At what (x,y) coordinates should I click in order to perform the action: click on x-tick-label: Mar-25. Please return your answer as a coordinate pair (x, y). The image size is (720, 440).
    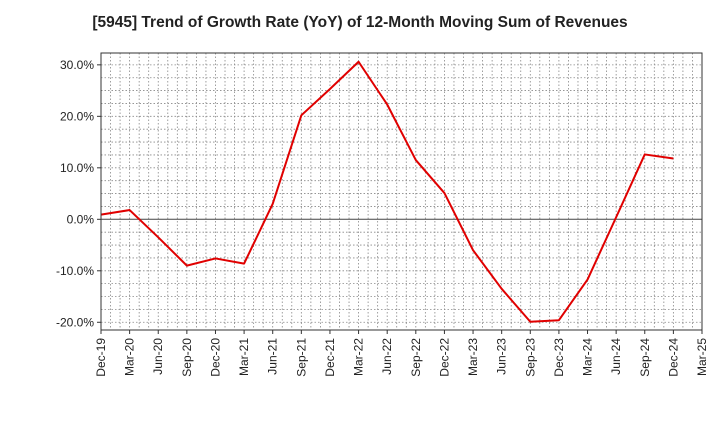
    Looking at the image, I should click on (702, 357).